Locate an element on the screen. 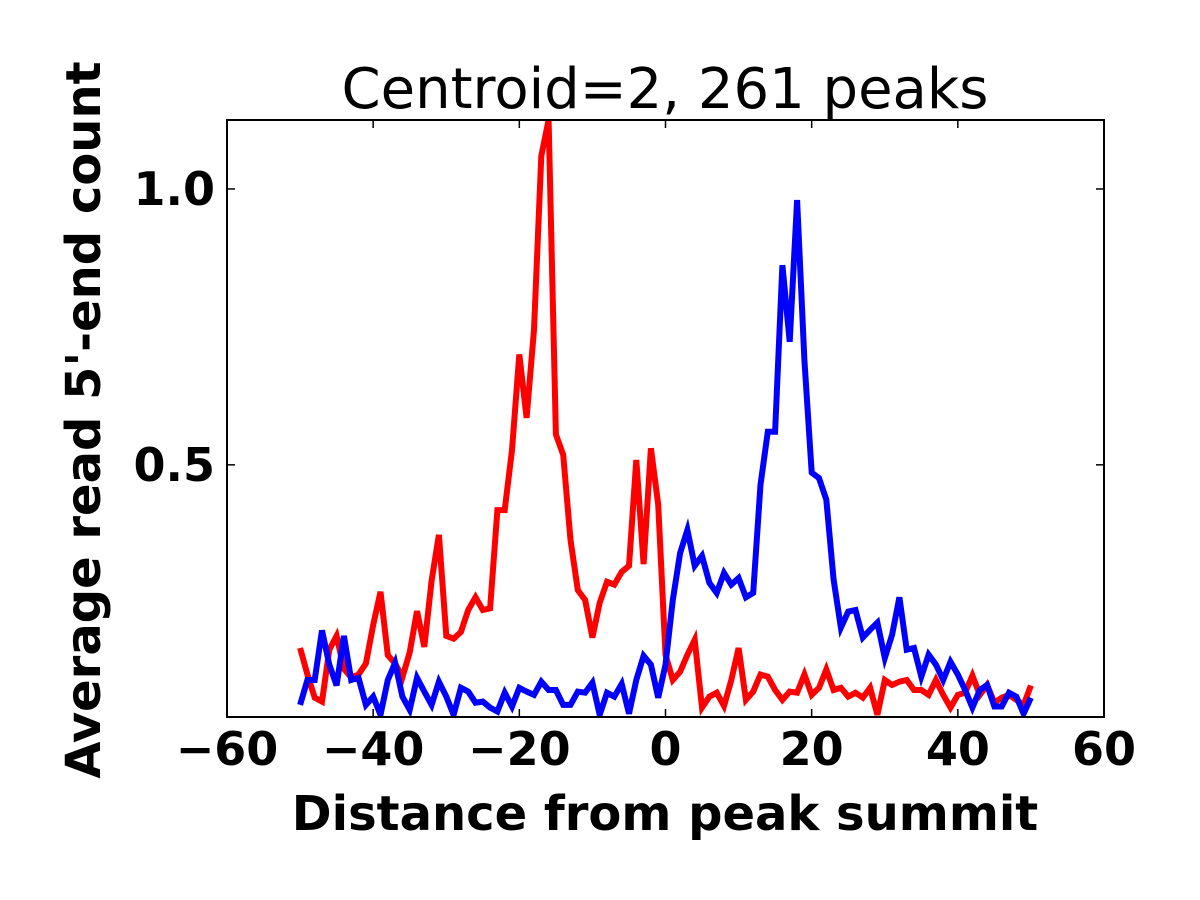 This screenshot has width=1200, height=900. x-axis-label: Distance from peak summit is located at coordinates (665, 814).